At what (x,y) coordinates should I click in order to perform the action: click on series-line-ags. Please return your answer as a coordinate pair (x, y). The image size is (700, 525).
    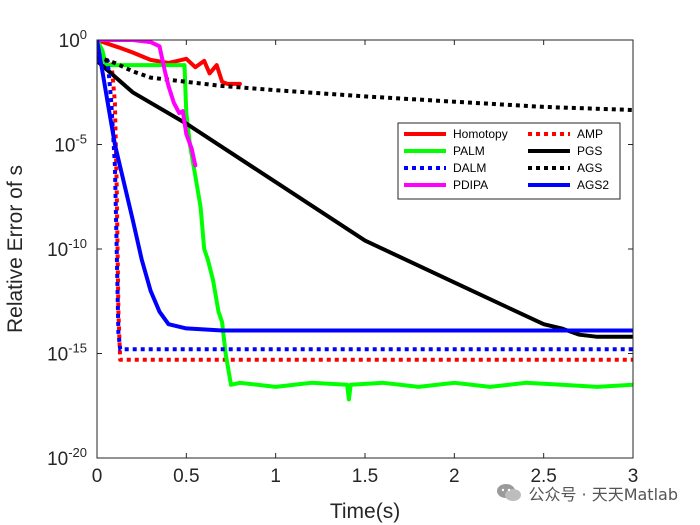
    Looking at the image, I should click on (365, 83).